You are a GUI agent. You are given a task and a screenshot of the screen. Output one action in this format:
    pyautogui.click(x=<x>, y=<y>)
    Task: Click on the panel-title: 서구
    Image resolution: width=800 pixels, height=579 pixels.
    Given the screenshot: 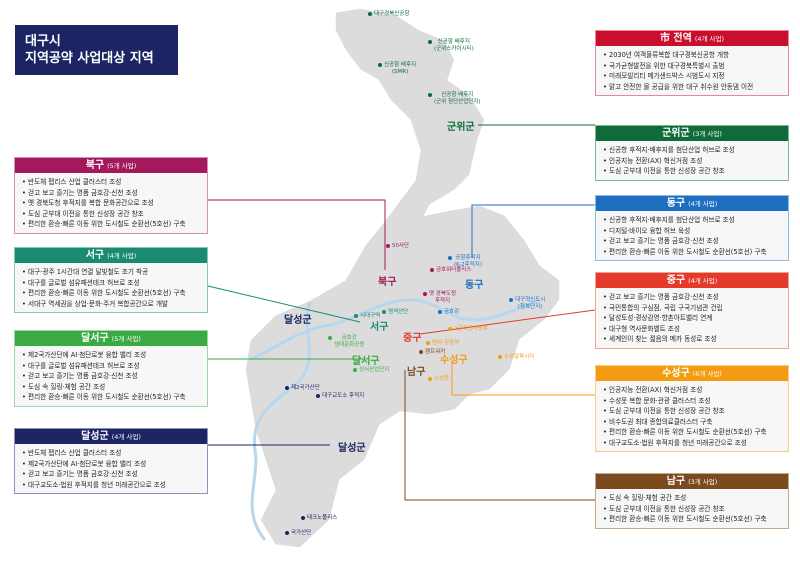 What is the action you would take?
    pyautogui.click(x=95, y=255)
    